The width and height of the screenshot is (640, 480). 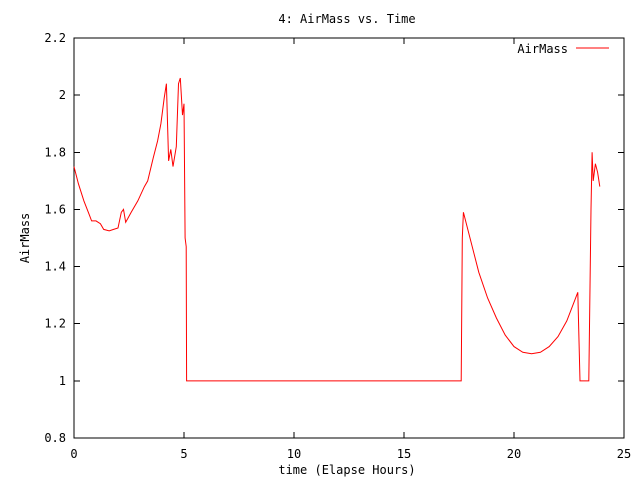 What do you see at coordinates (514, 454) in the screenshot?
I see `x-tick-label: 20` at bounding box center [514, 454].